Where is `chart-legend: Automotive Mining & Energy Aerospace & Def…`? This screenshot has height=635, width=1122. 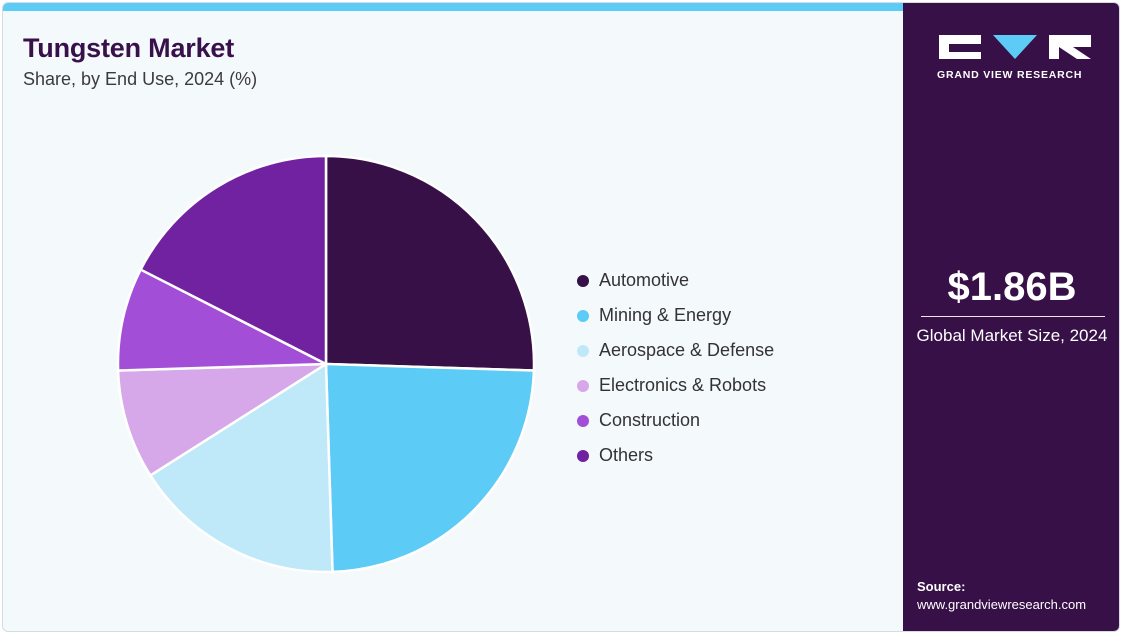 chart-legend: Automotive Mining & Energy Aerospace & Def… is located at coordinates (675, 368).